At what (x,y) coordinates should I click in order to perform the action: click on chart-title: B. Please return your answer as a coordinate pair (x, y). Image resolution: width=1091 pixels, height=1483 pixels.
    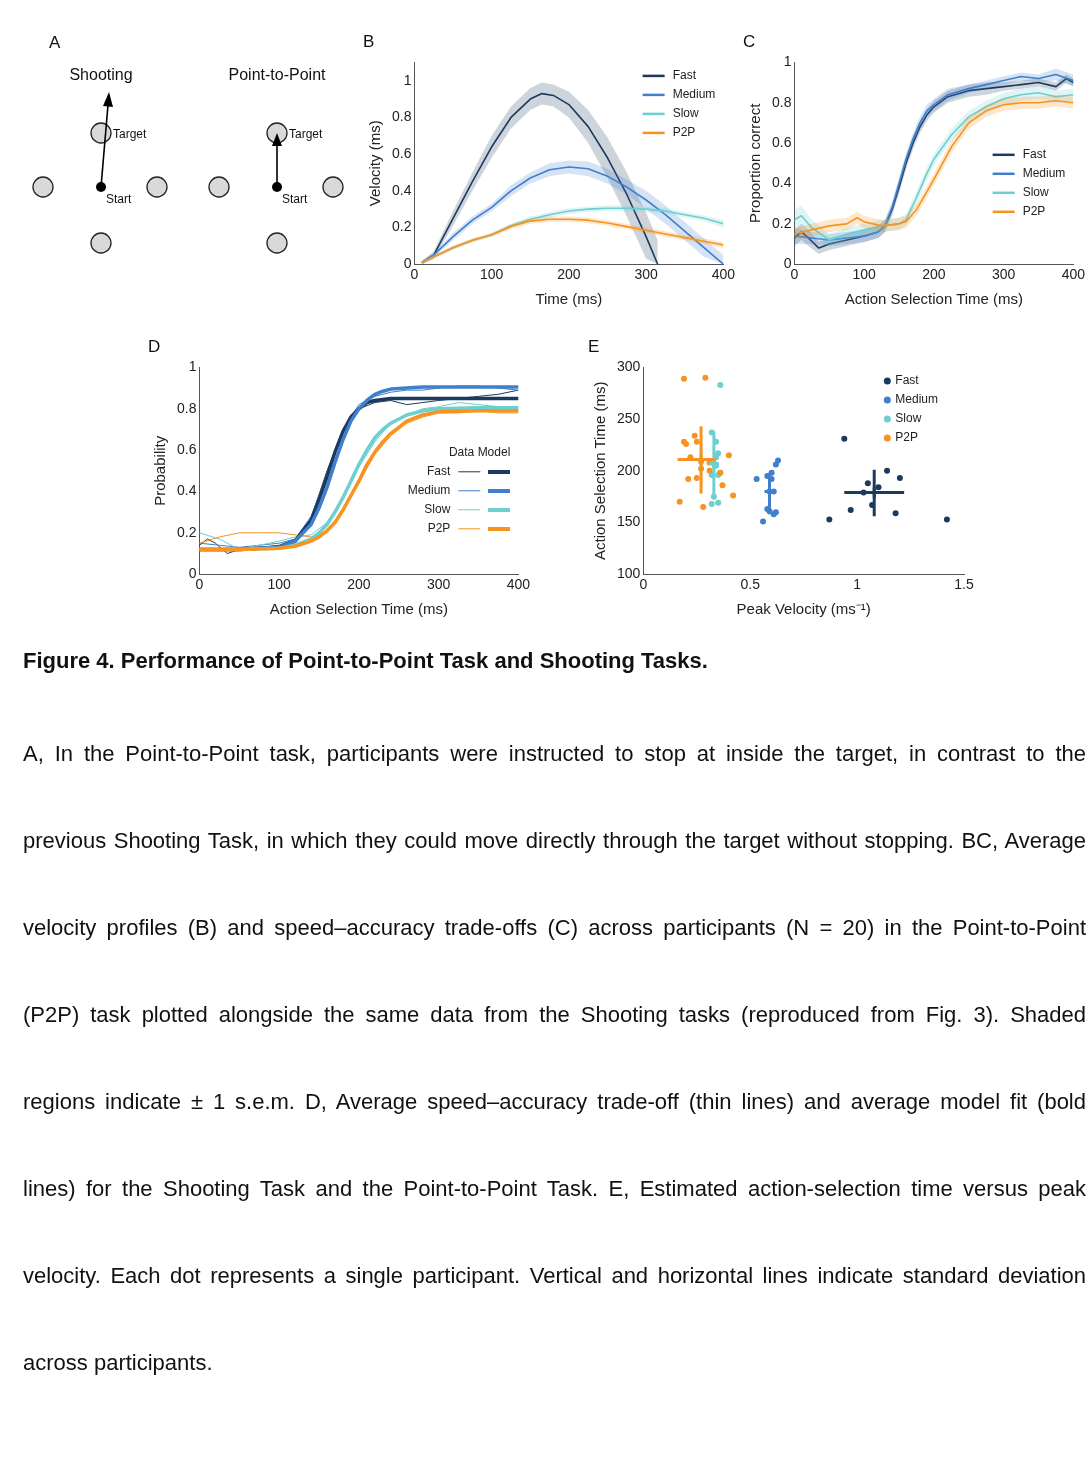
    Looking at the image, I should click on (369, 41).